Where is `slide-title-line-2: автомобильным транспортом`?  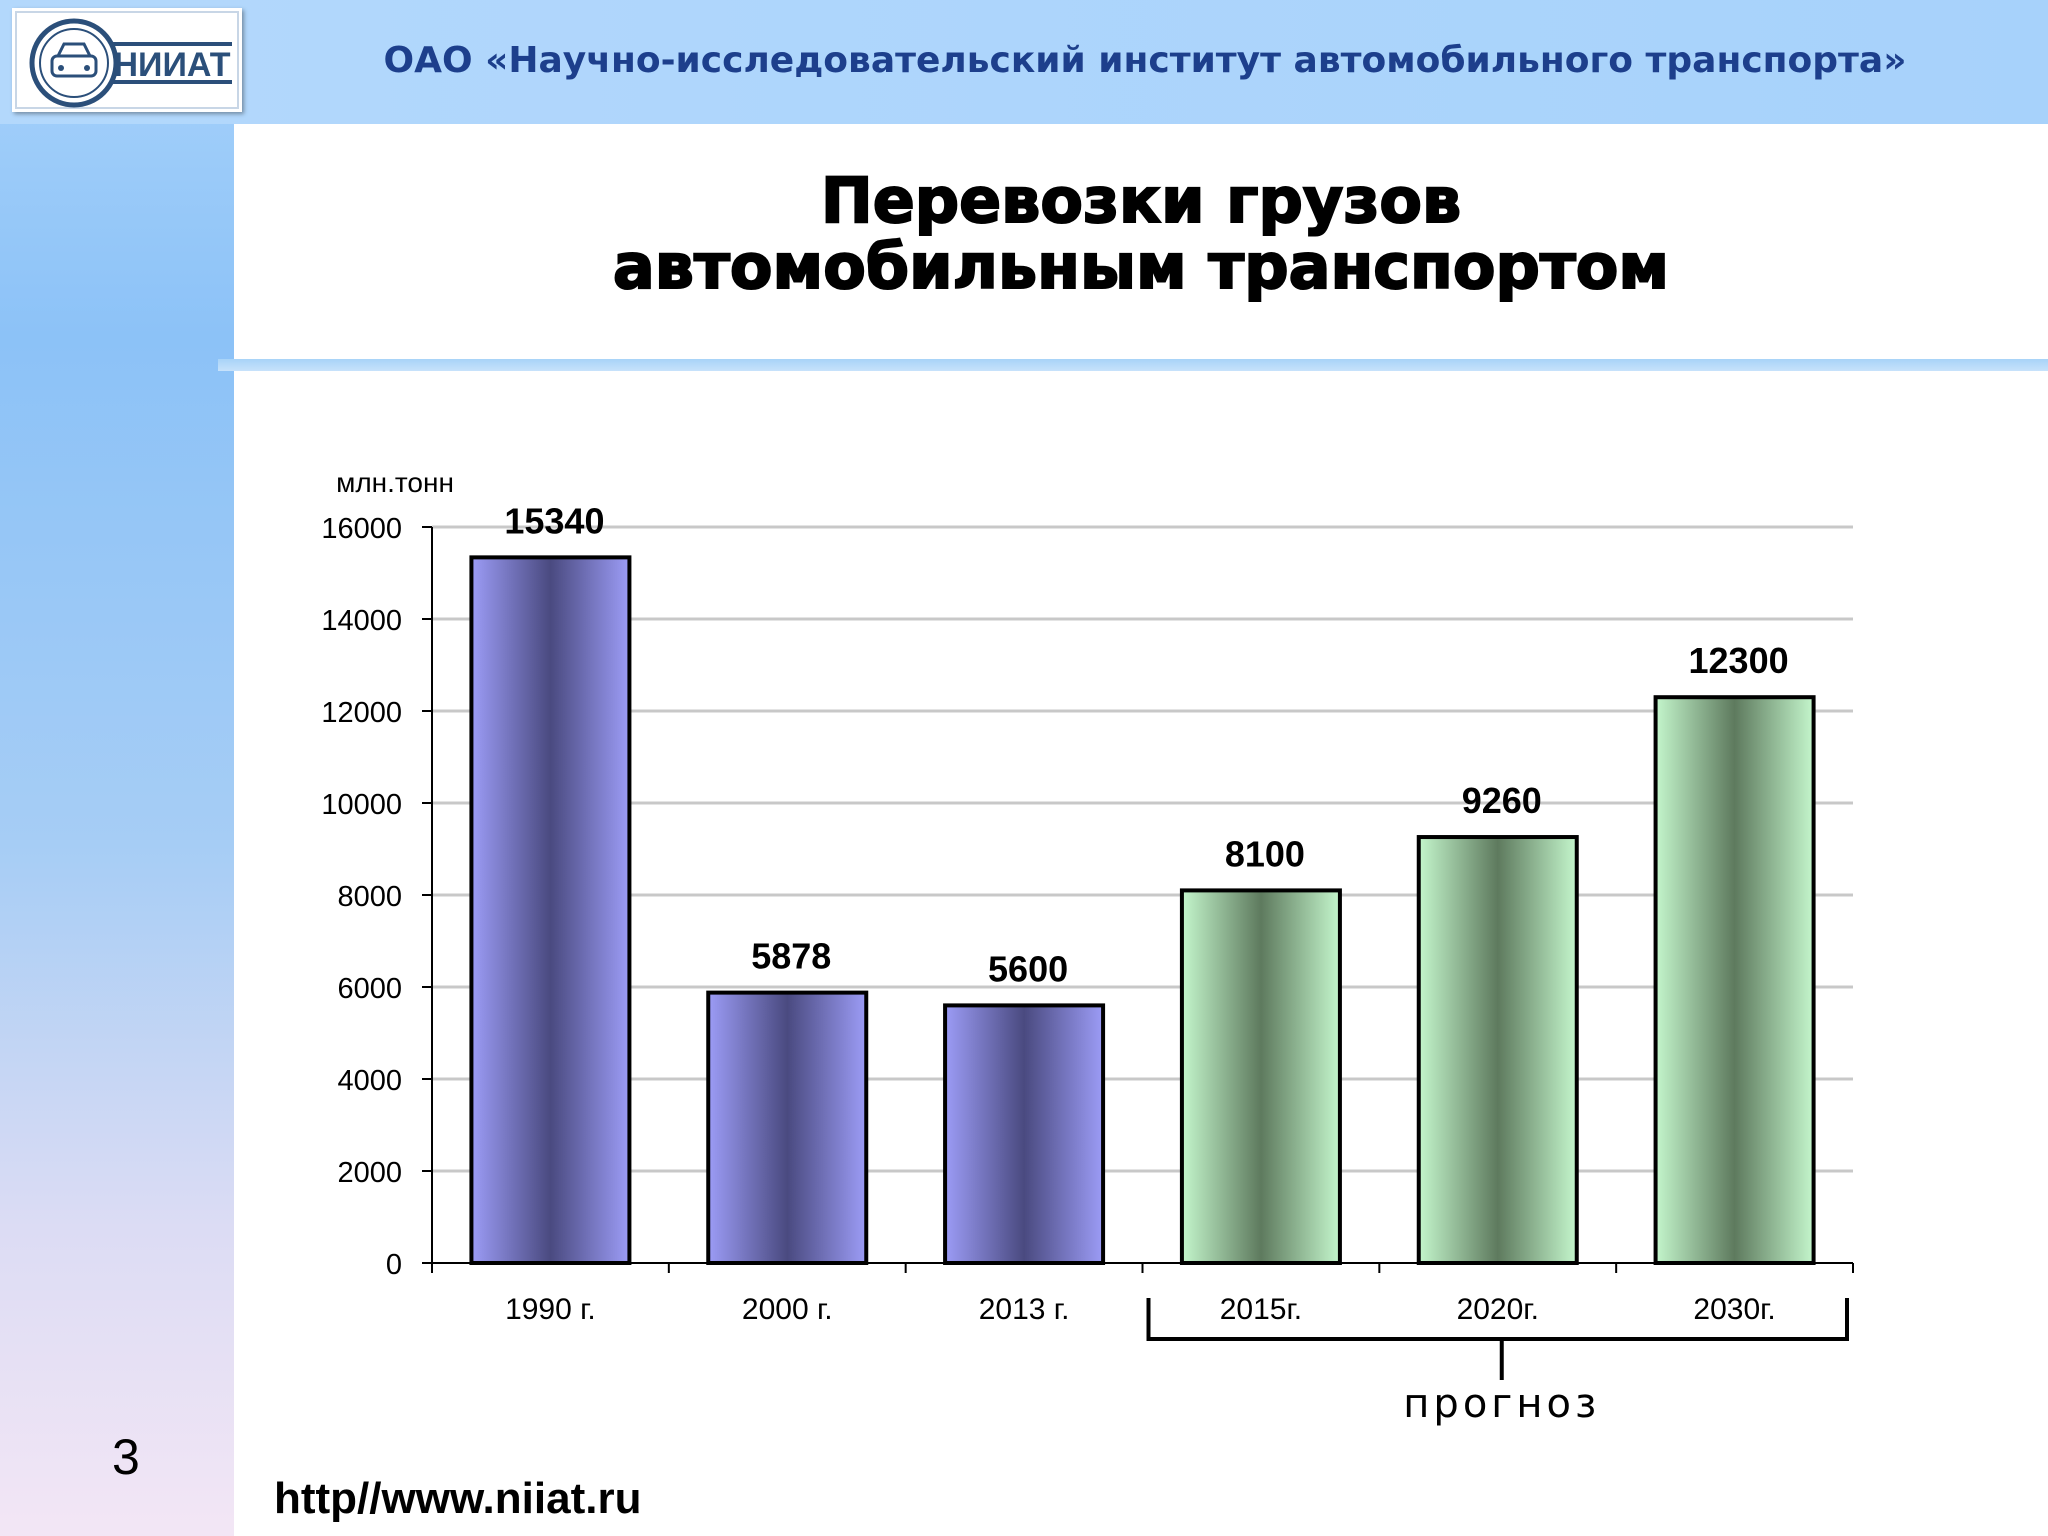 slide-title-line-2: автомобильным транспортом is located at coordinates (1141, 266).